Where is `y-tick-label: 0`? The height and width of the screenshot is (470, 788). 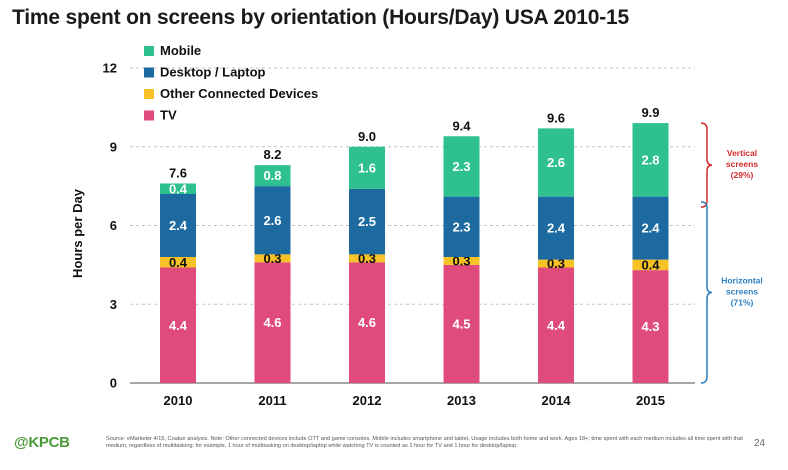
y-tick-label: 0 is located at coordinates (113, 383).